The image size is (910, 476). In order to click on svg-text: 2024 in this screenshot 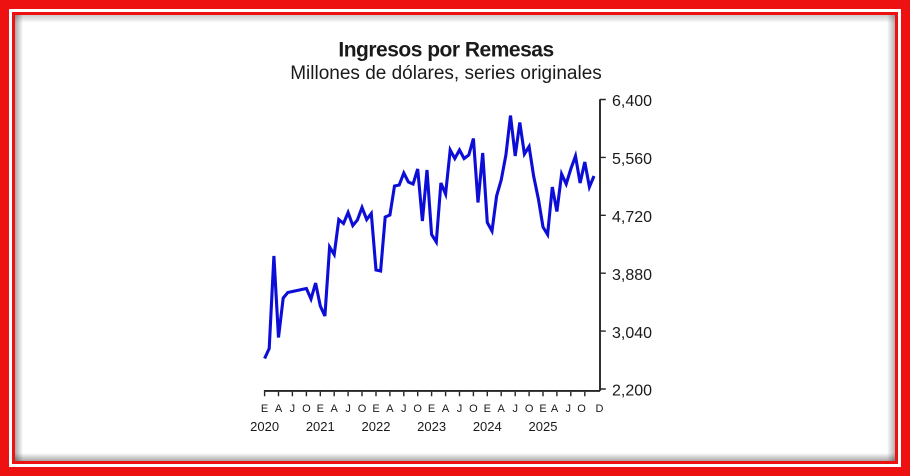, I will do `click(487, 426)`.